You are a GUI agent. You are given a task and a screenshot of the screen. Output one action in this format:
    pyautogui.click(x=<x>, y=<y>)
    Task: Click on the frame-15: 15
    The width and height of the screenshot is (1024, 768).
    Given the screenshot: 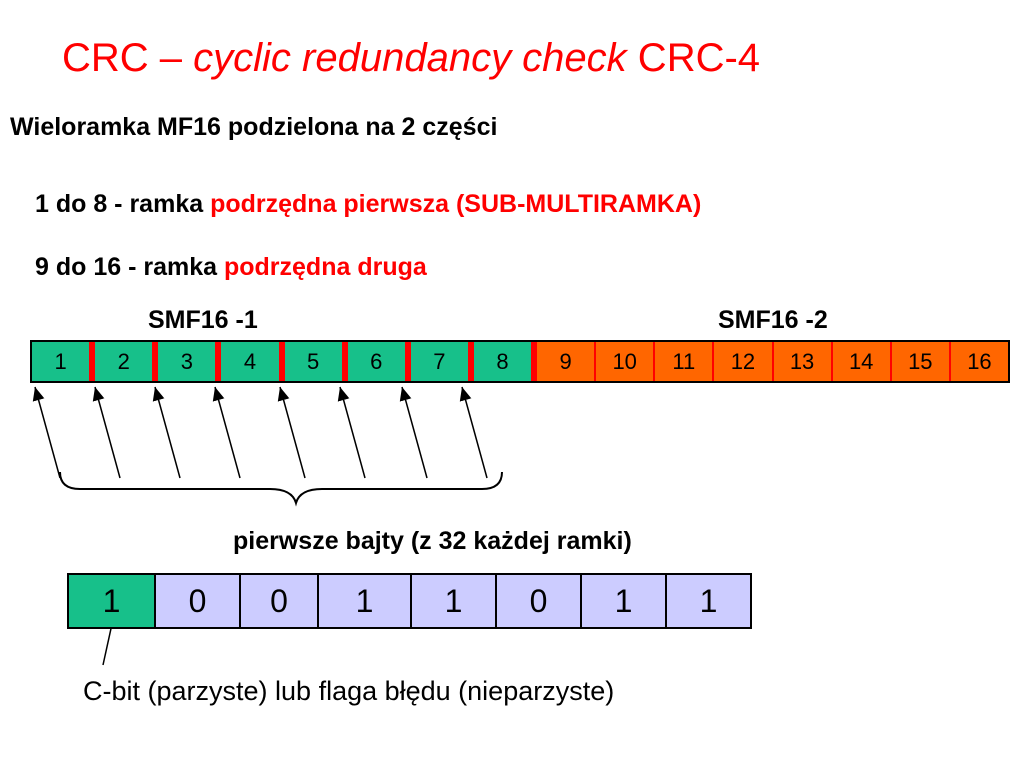 What is the action you would take?
    pyautogui.click(x=919, y=361)
    